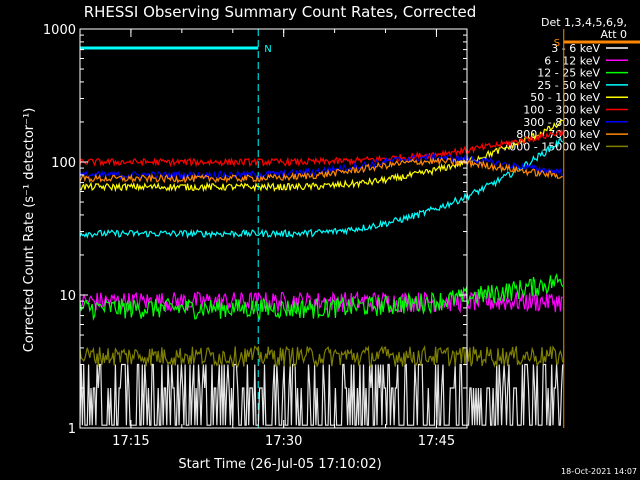  Describe the element at coordinates (321, 297) in the screenshot. I see `series-12-25-kev` at that location.